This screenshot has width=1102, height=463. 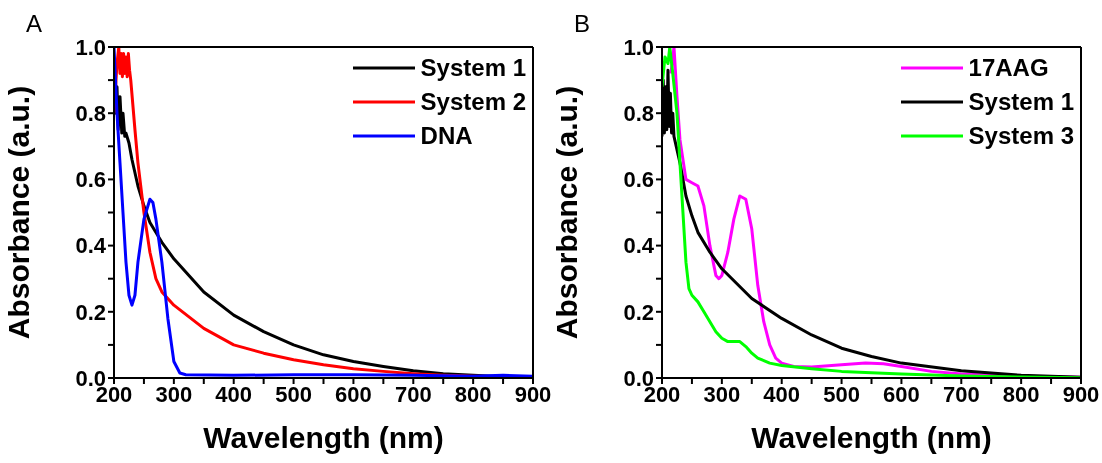 I want to click on chart-title: B, so click(x=582, y=24).